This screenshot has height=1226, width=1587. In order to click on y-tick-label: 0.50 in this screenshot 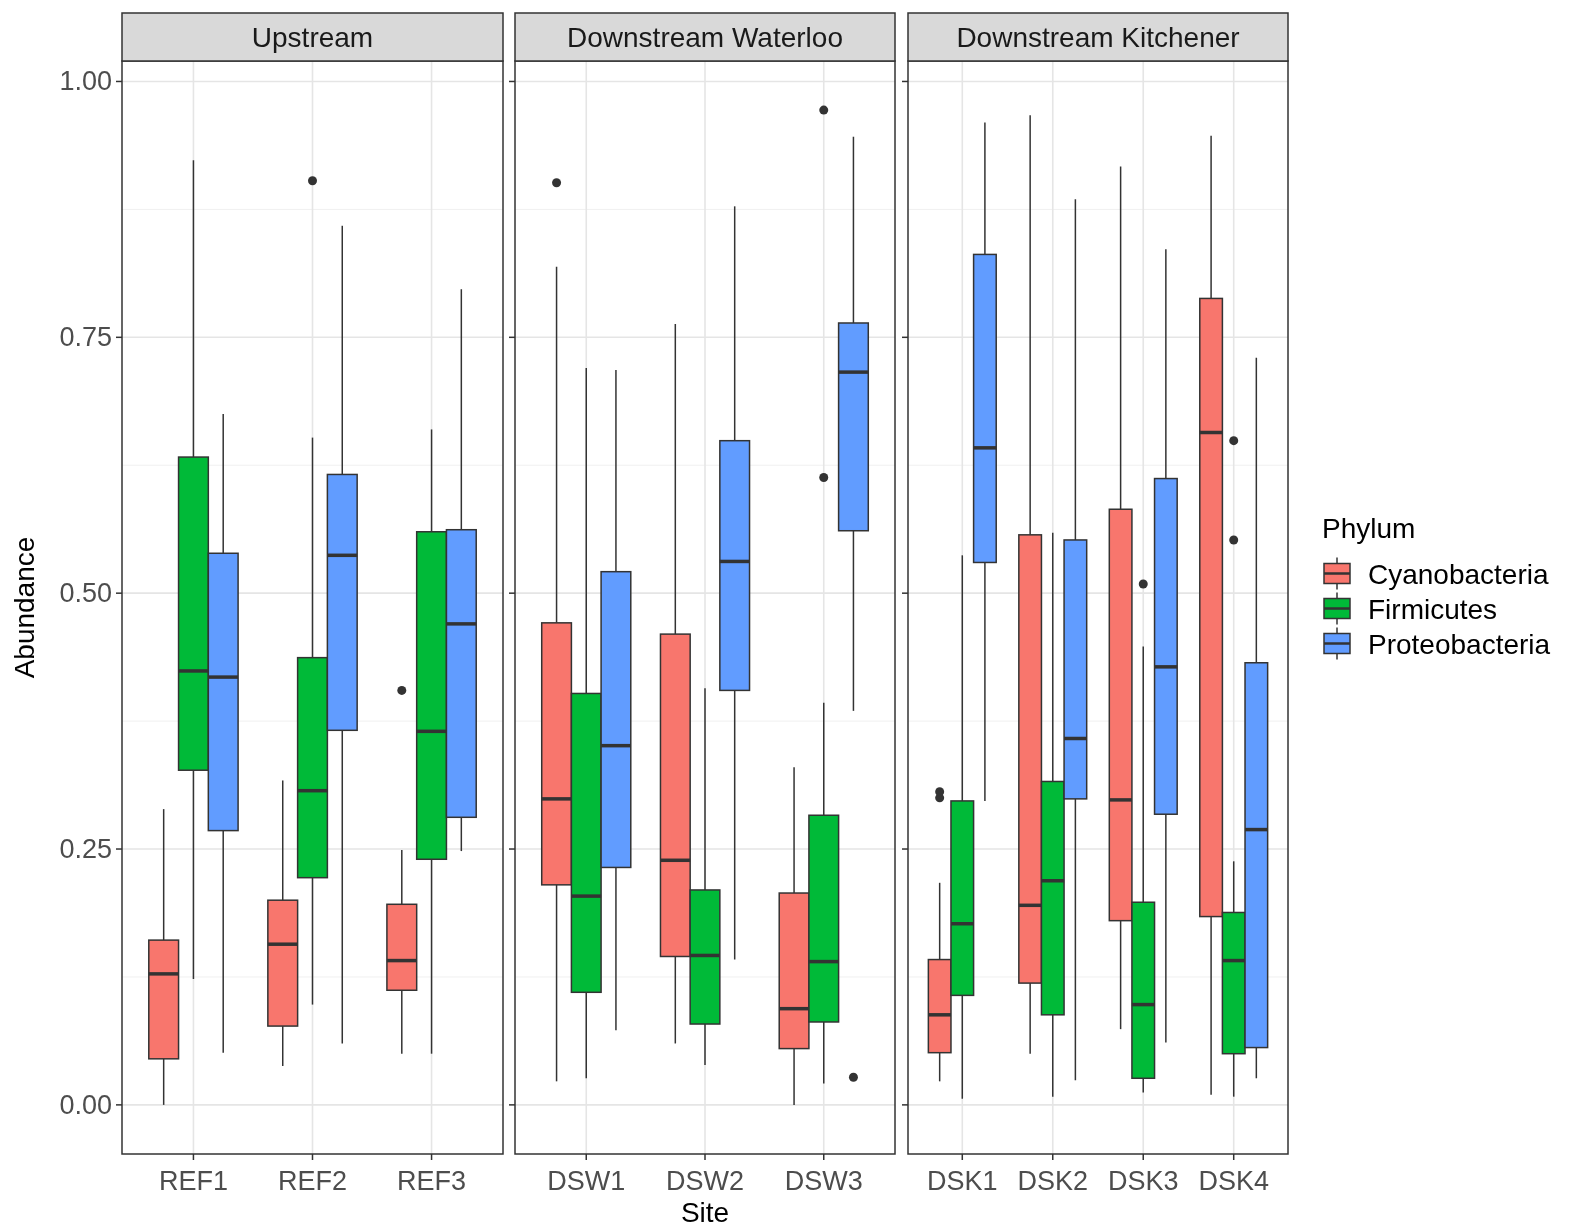, I will do `click(85, 593)`.